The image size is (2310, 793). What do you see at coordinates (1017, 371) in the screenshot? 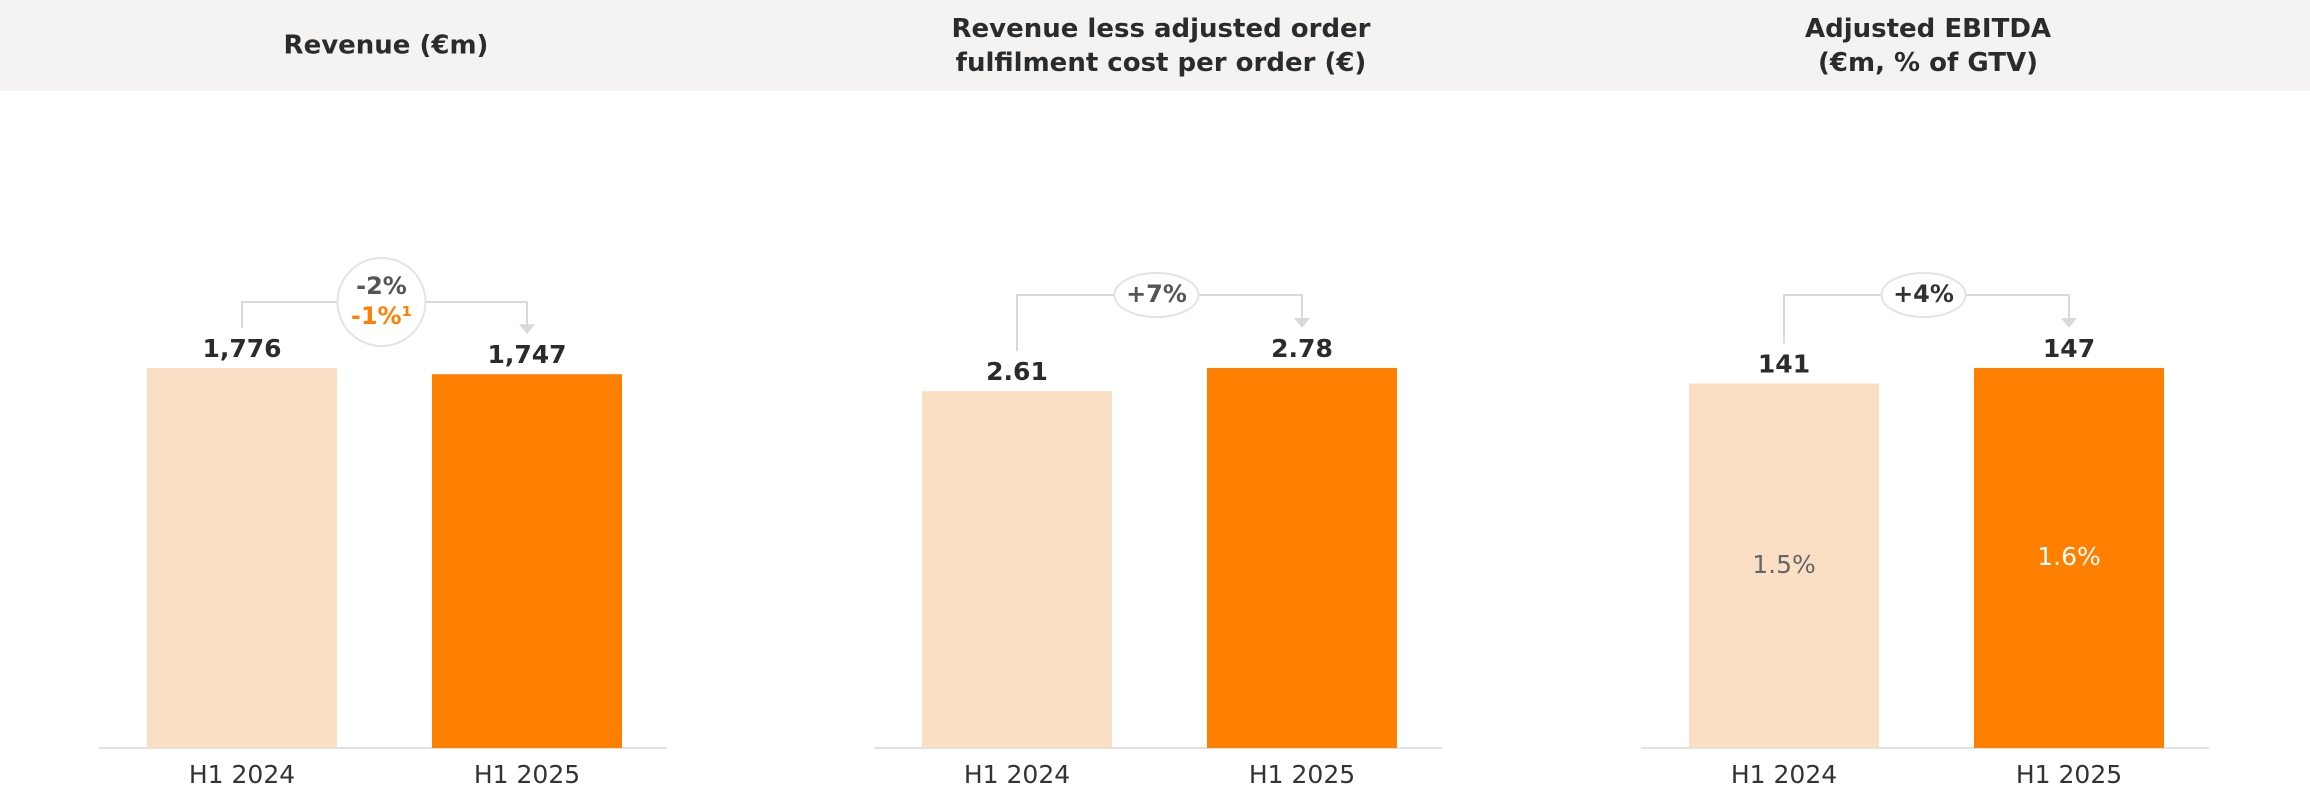
I see `value-label: 2.61` at bounding box center [1017, 371].